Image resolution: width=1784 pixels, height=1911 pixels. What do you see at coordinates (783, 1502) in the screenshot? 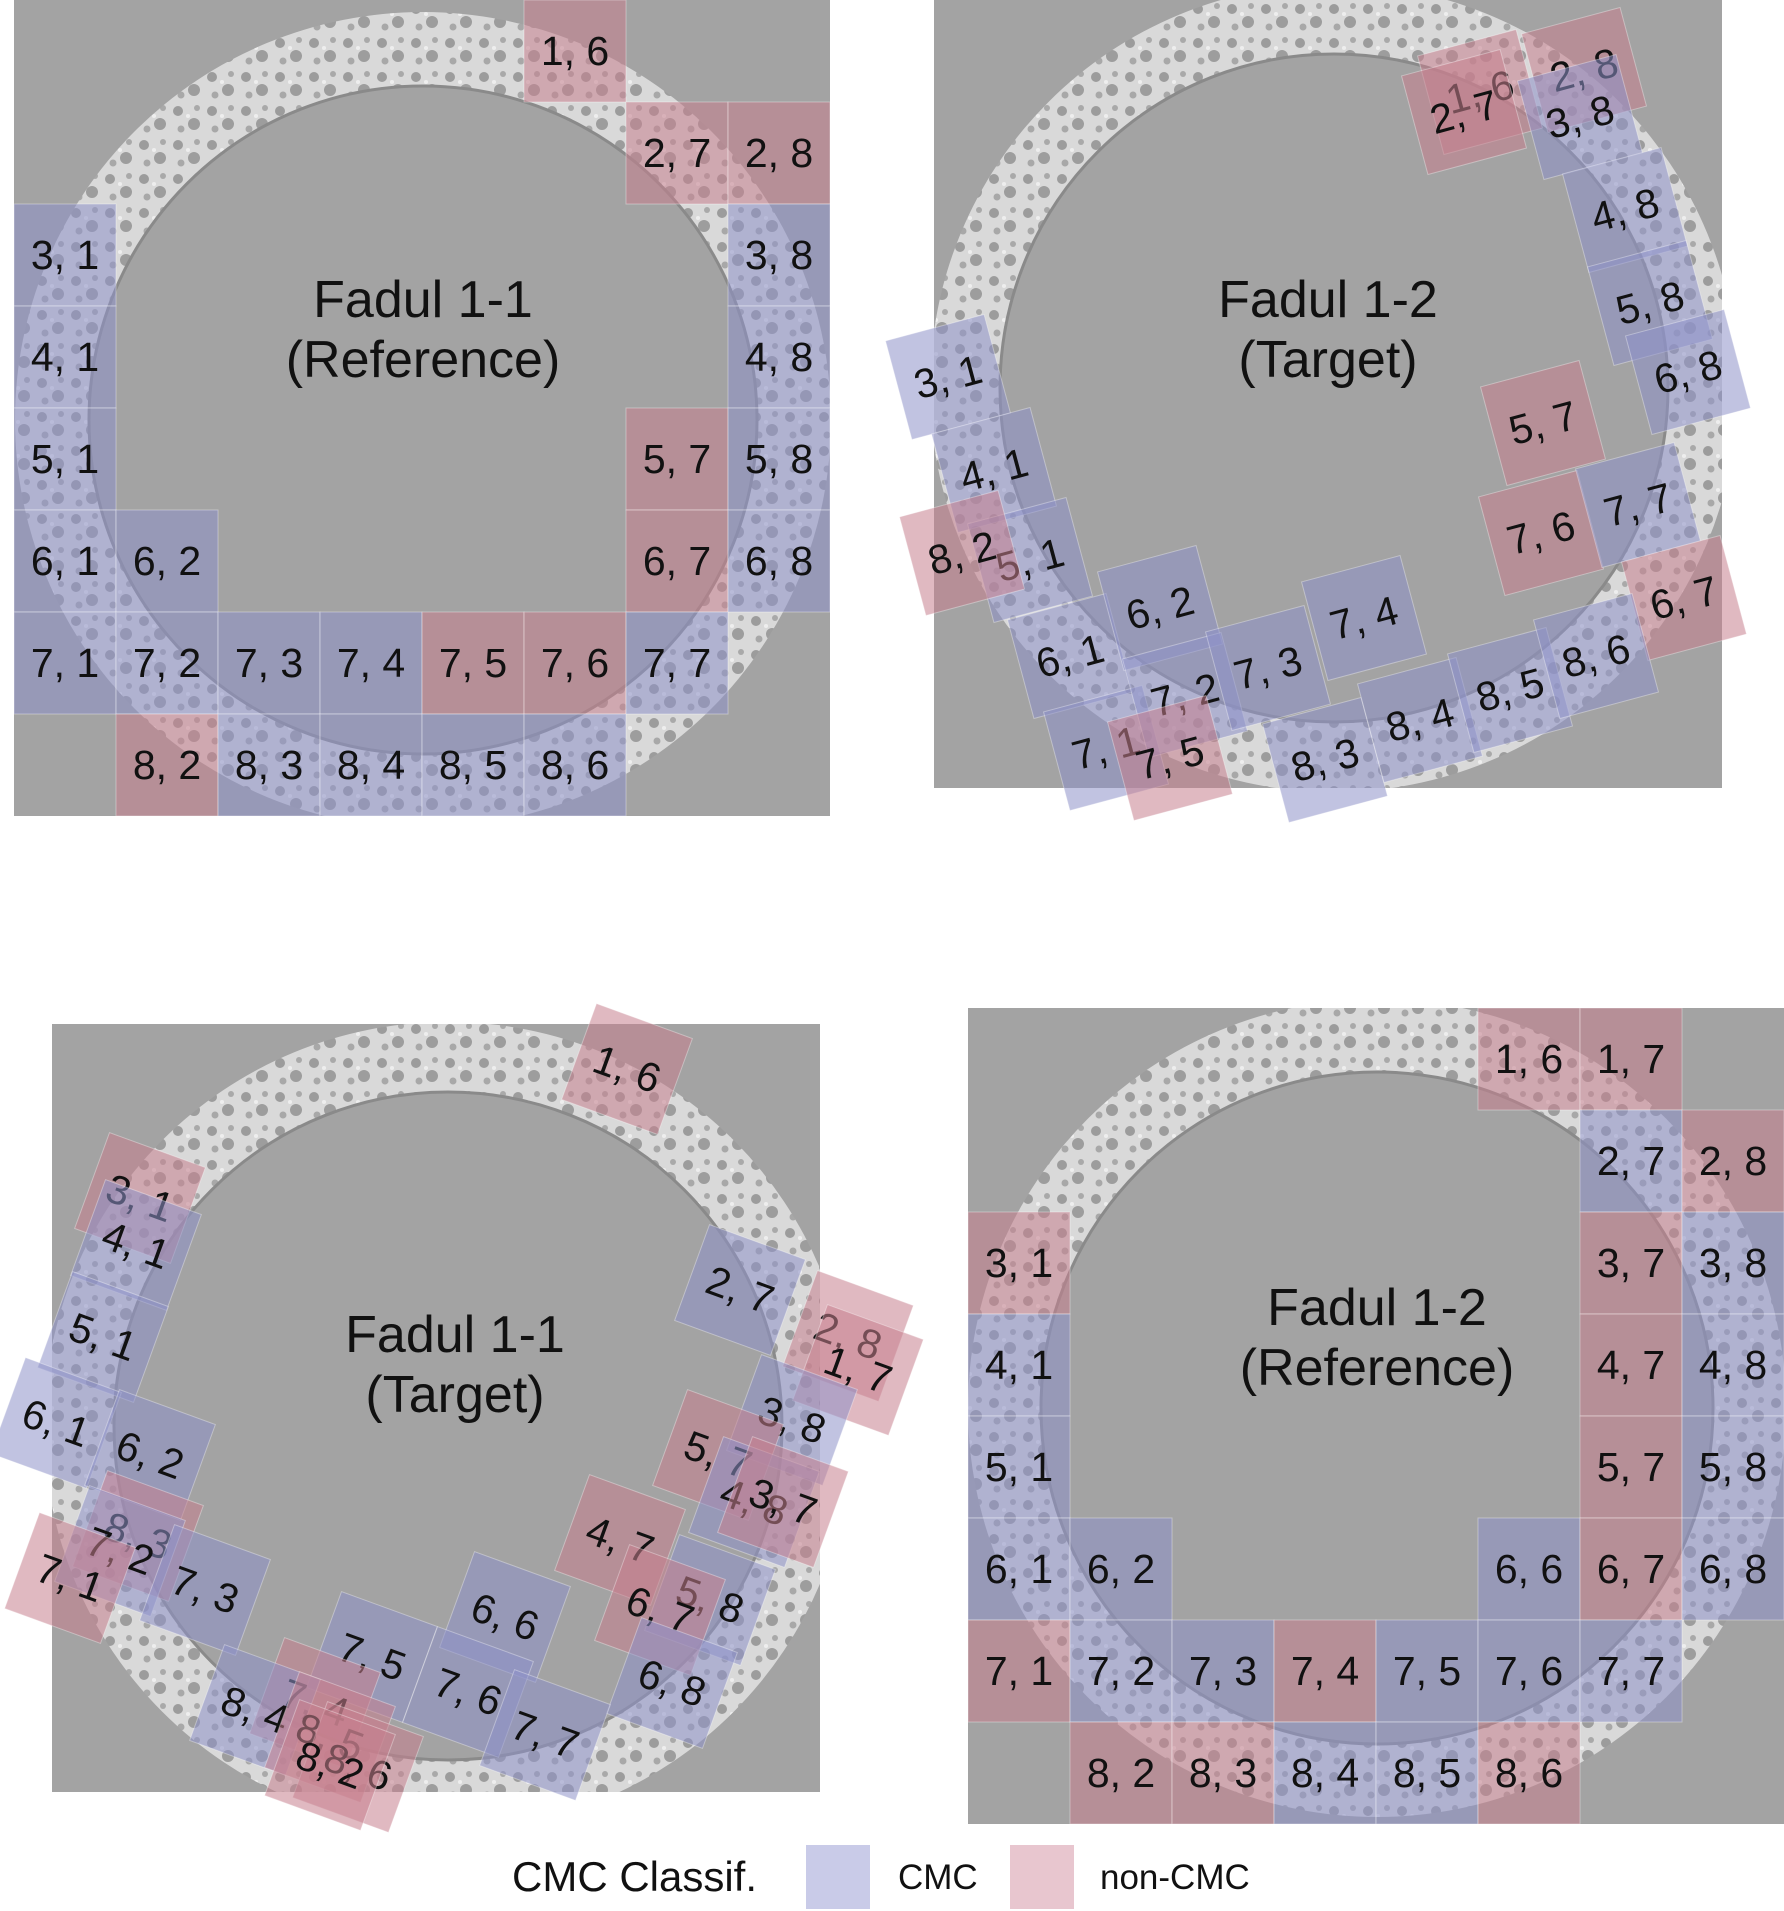
I see `cell-3-7: 3, 7` at bounding box center [783, 1502].